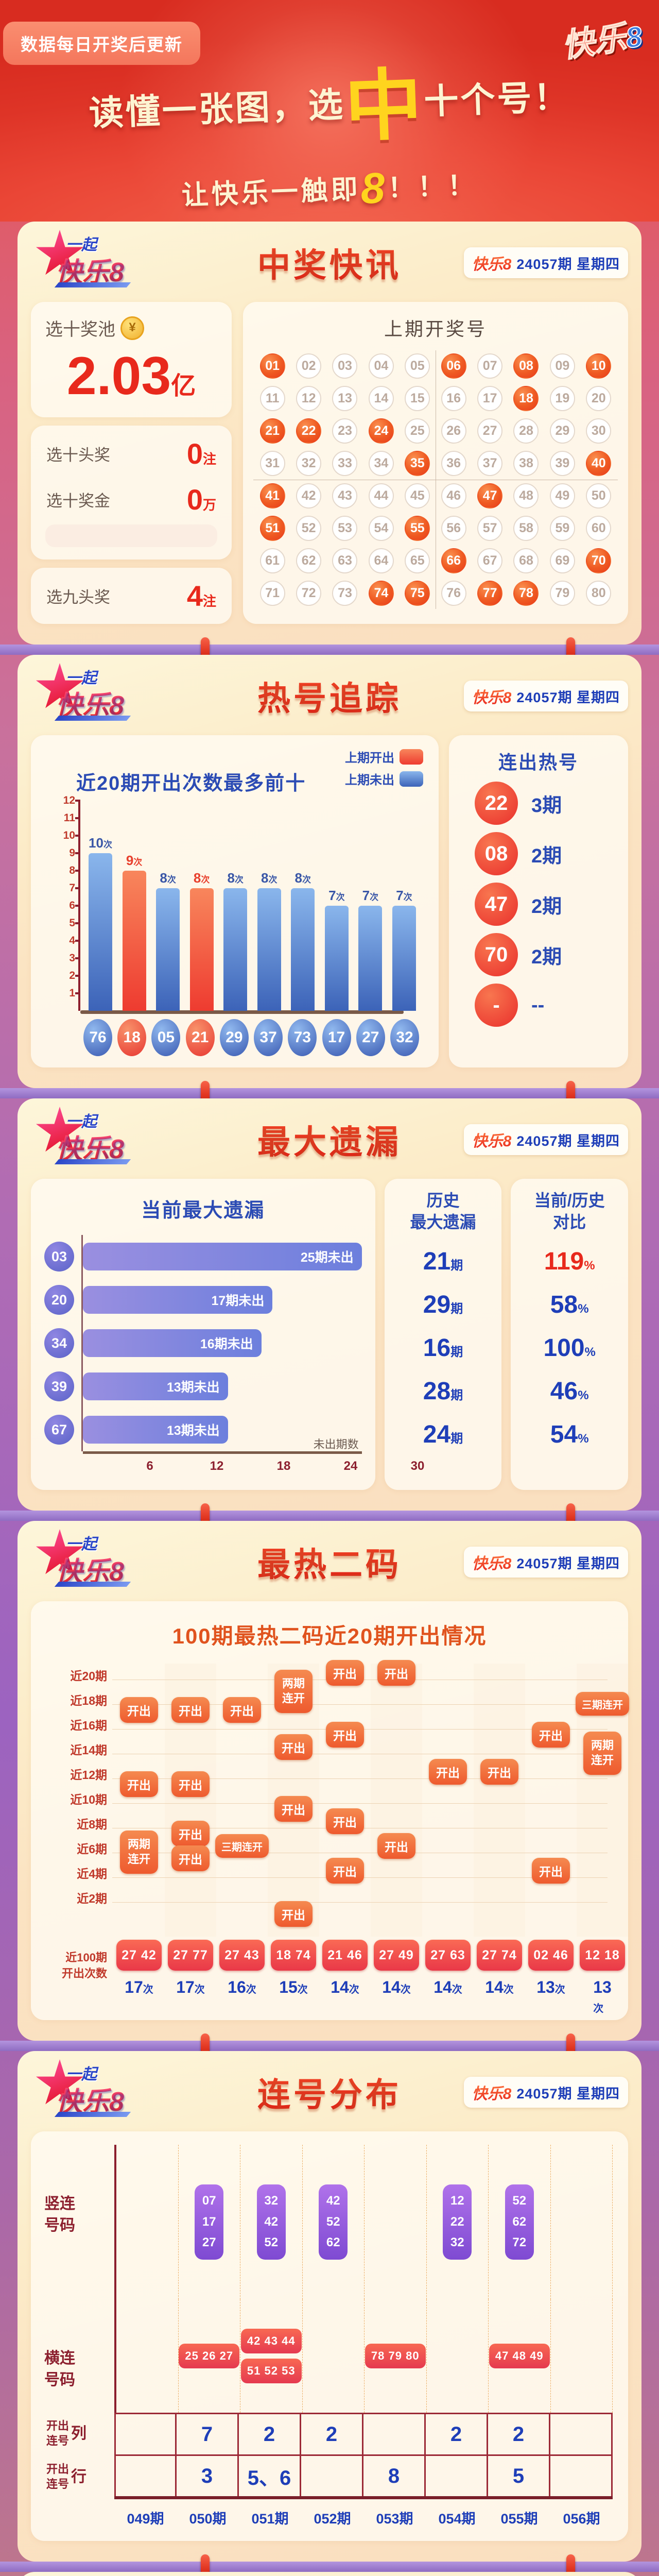  Describe the element at coordinates (490, 431) in the screenshot. I see `number-ball: 27` at that location.